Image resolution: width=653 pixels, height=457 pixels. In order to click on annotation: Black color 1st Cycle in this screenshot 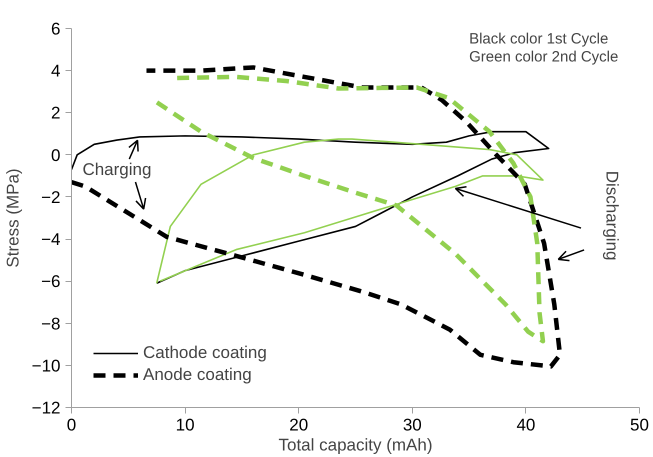, I will do `click(538, 39)`.